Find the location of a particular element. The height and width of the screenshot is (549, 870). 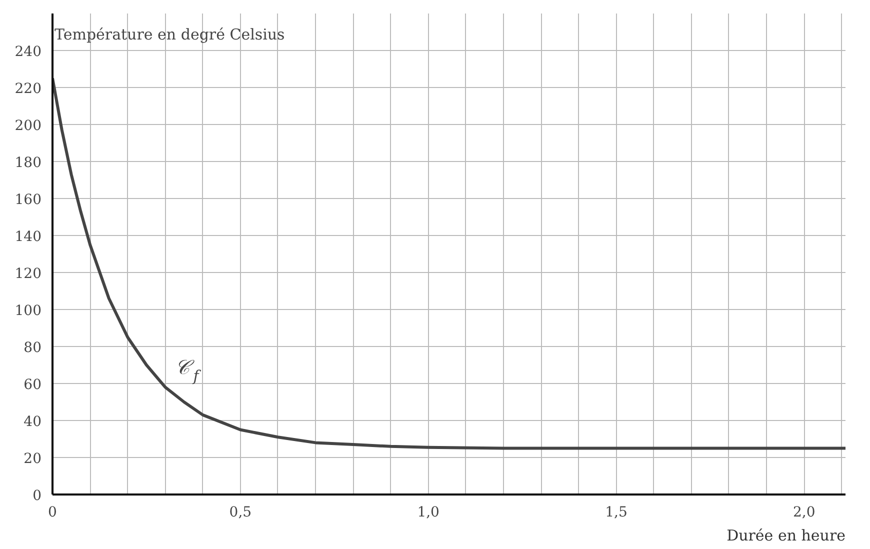

x-tick-label: 0,5 is located at coordinates (240, 512).